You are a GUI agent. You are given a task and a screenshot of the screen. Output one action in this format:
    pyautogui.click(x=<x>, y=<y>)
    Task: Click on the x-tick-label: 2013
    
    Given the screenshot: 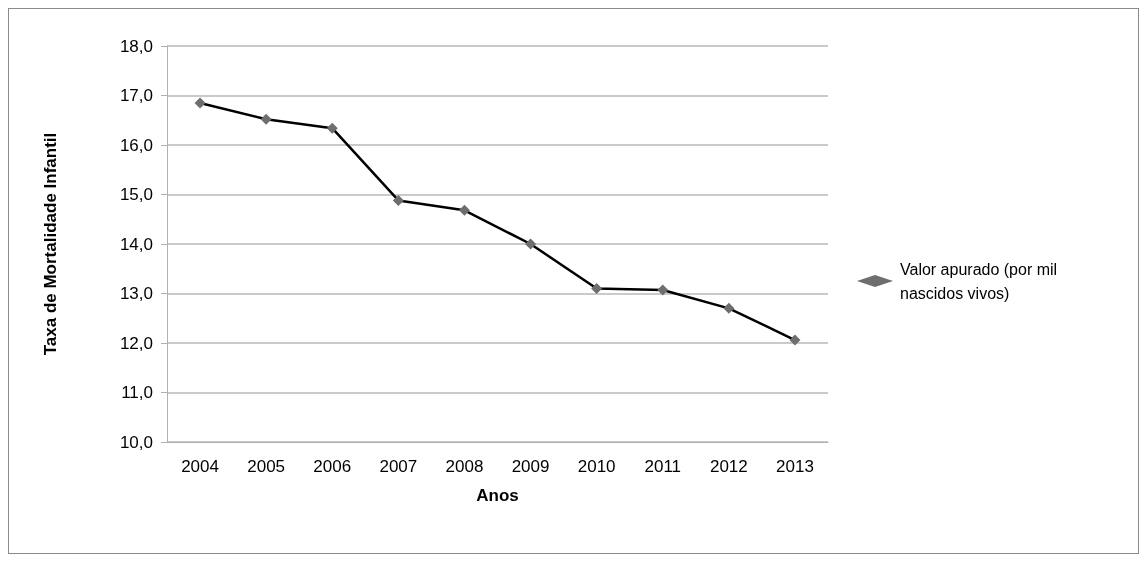 What is the action you would take?
    pyautogui.click(x=795, y=466)
    